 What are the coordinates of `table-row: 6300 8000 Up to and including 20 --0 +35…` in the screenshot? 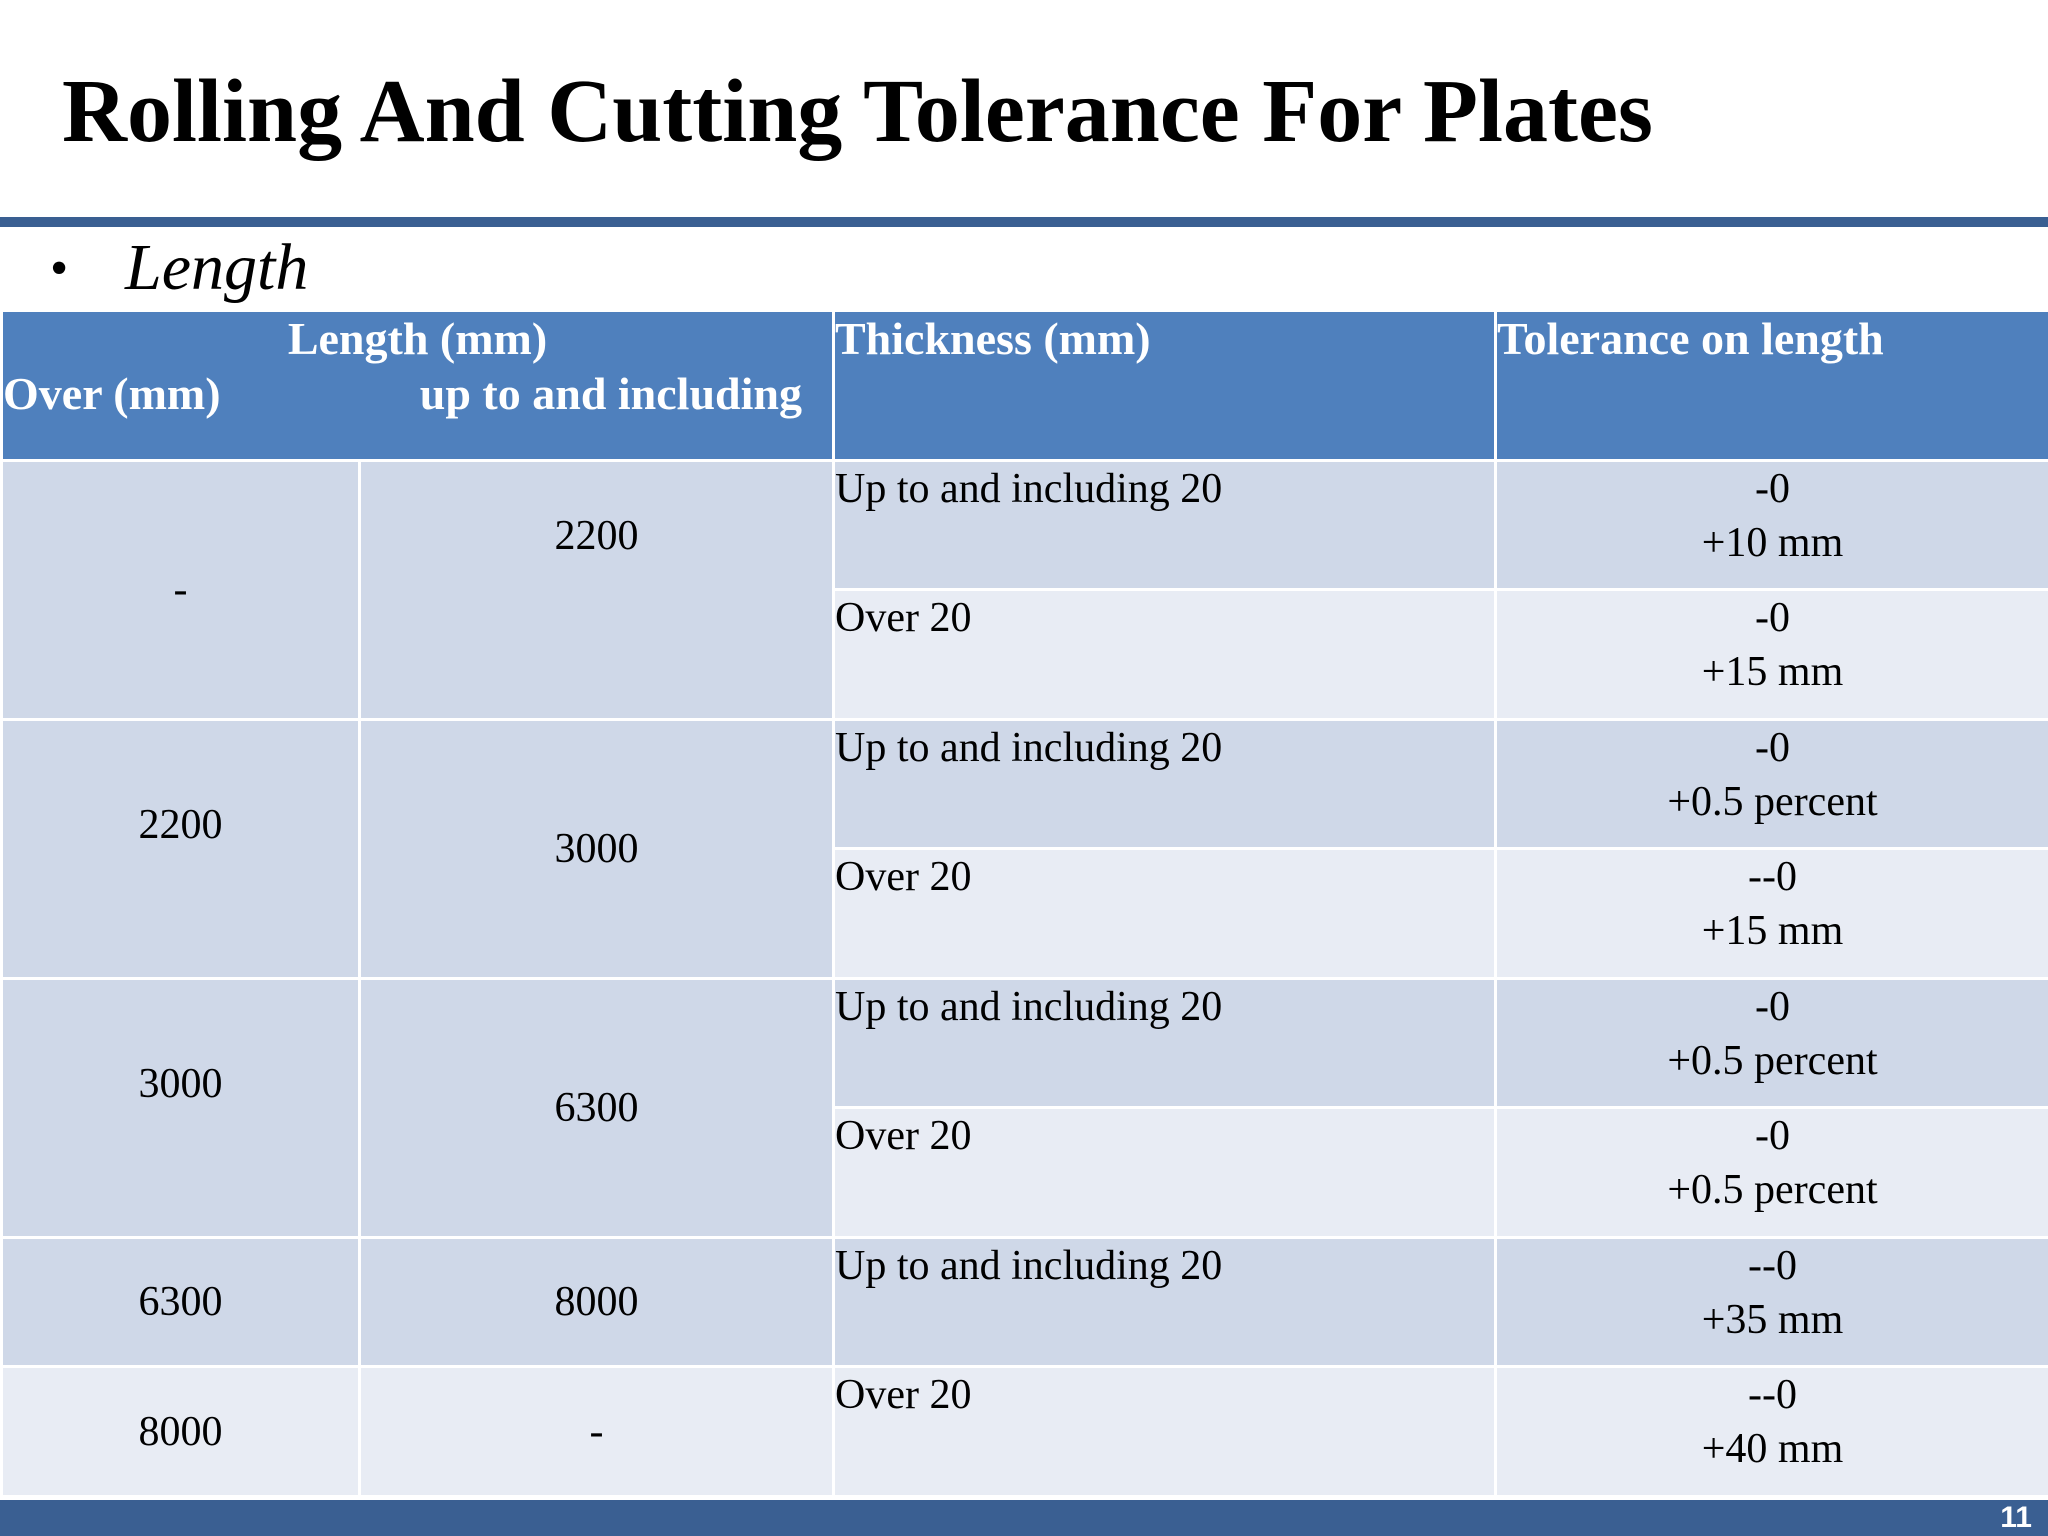 It's located at (1024, 1302).